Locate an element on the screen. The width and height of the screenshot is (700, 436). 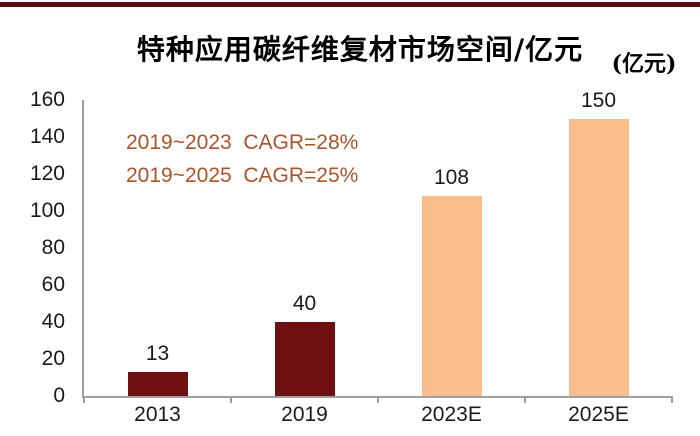
cagr-annotation-2019-2023: 2019~2023 CAGR=28% is located at coordinates (242, 142).